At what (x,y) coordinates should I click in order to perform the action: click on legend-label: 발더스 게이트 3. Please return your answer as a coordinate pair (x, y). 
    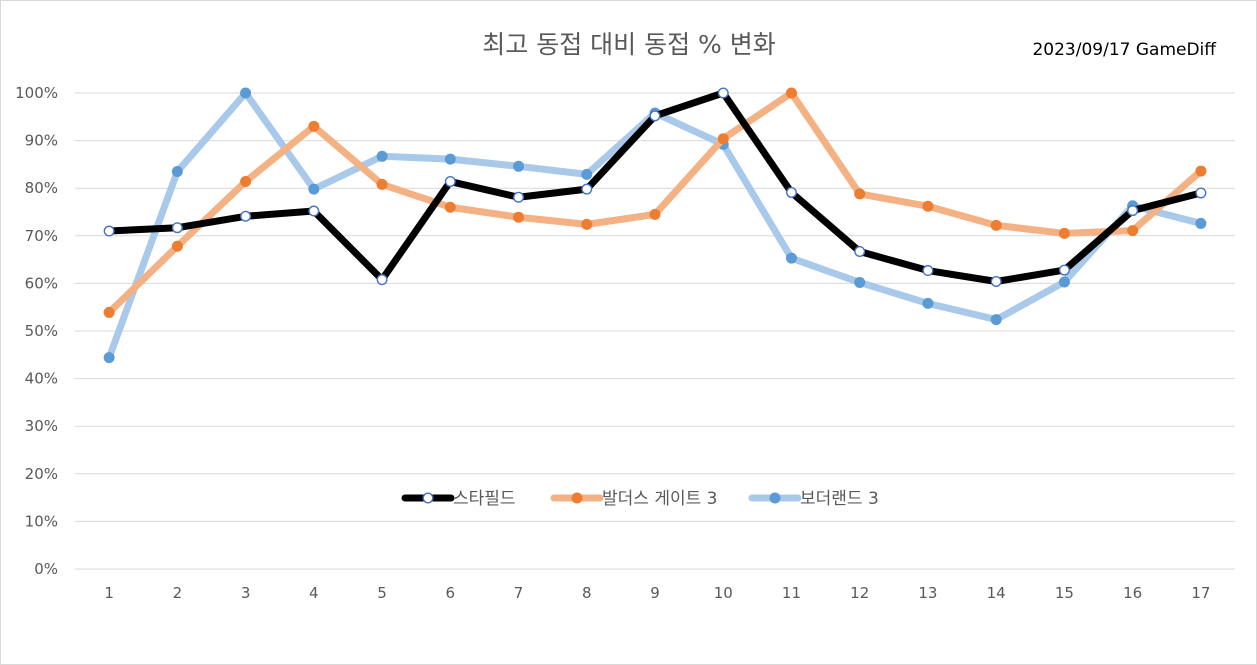
    Looking at the image, I should click on (659, 499).